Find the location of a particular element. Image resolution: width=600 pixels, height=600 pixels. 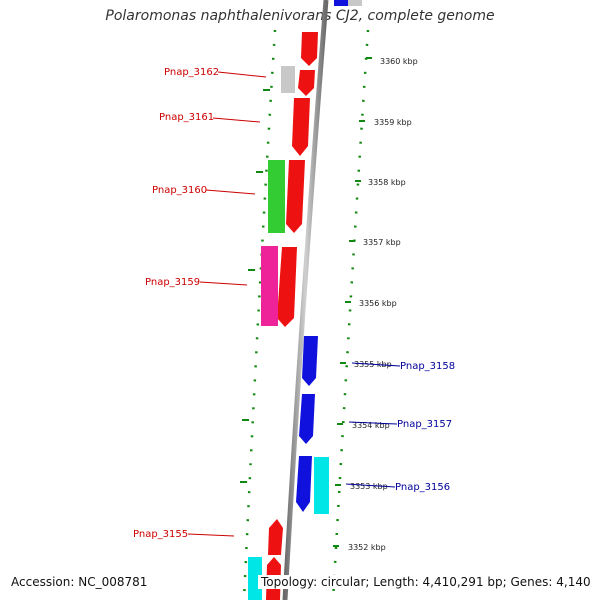

scale-tick-label: 3354 kbp is located at coordinates (371, 425).